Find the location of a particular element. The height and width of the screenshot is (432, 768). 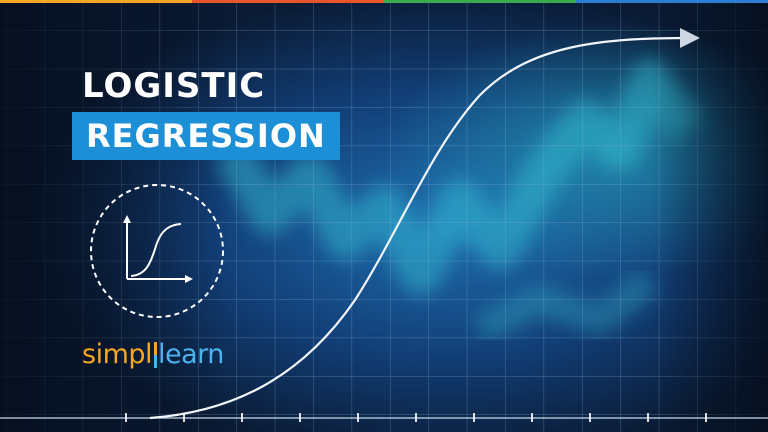

title-line-1: LOGISTIC is located at coordinates (174, 86).